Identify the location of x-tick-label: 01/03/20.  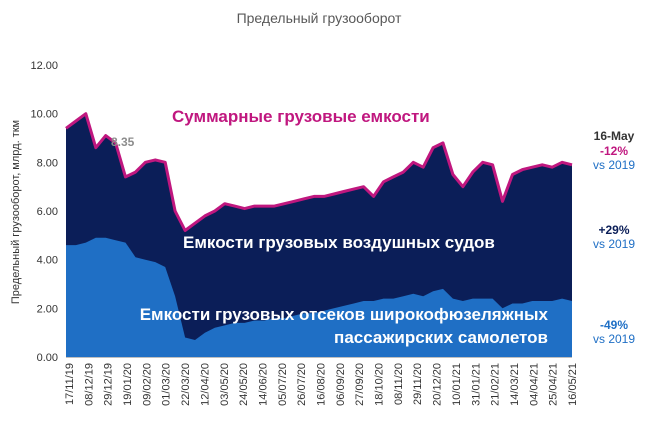
(167, 384).